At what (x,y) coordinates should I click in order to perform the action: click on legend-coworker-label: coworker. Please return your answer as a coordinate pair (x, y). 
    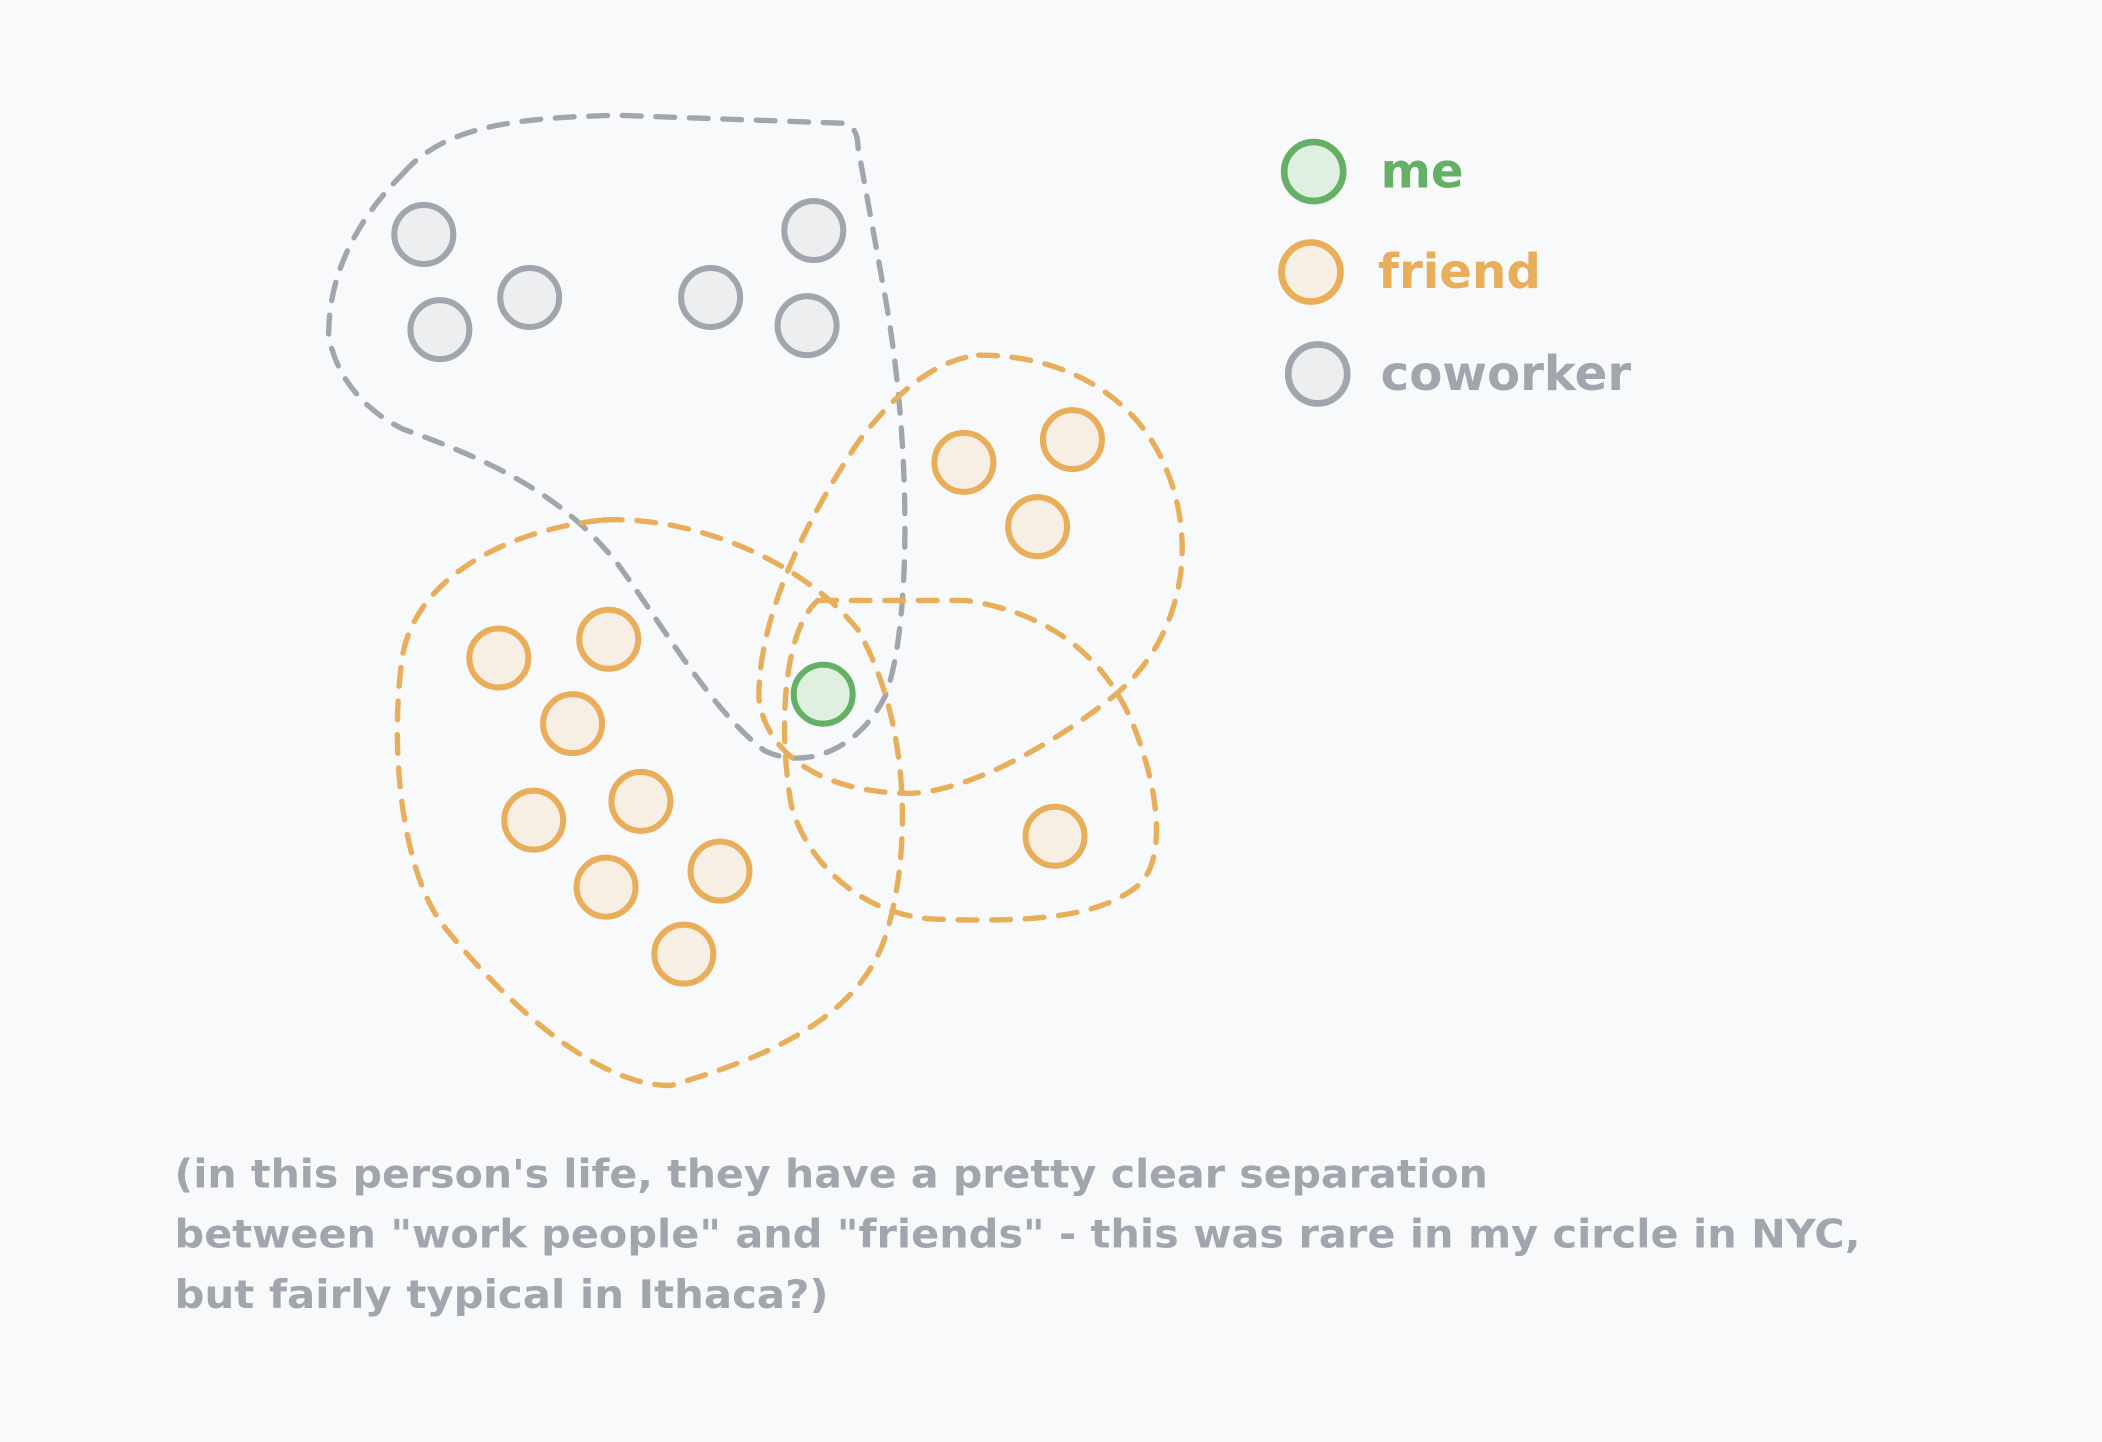
    Looking at the image, I should click on (1506, 374).